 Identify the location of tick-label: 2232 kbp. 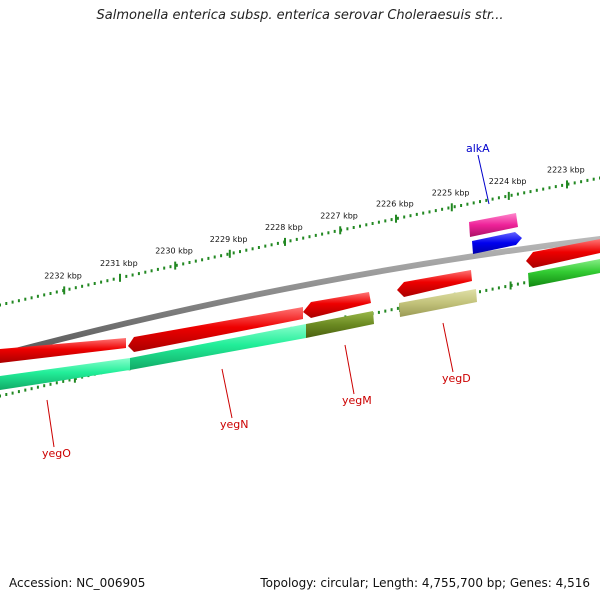
(63, 275).